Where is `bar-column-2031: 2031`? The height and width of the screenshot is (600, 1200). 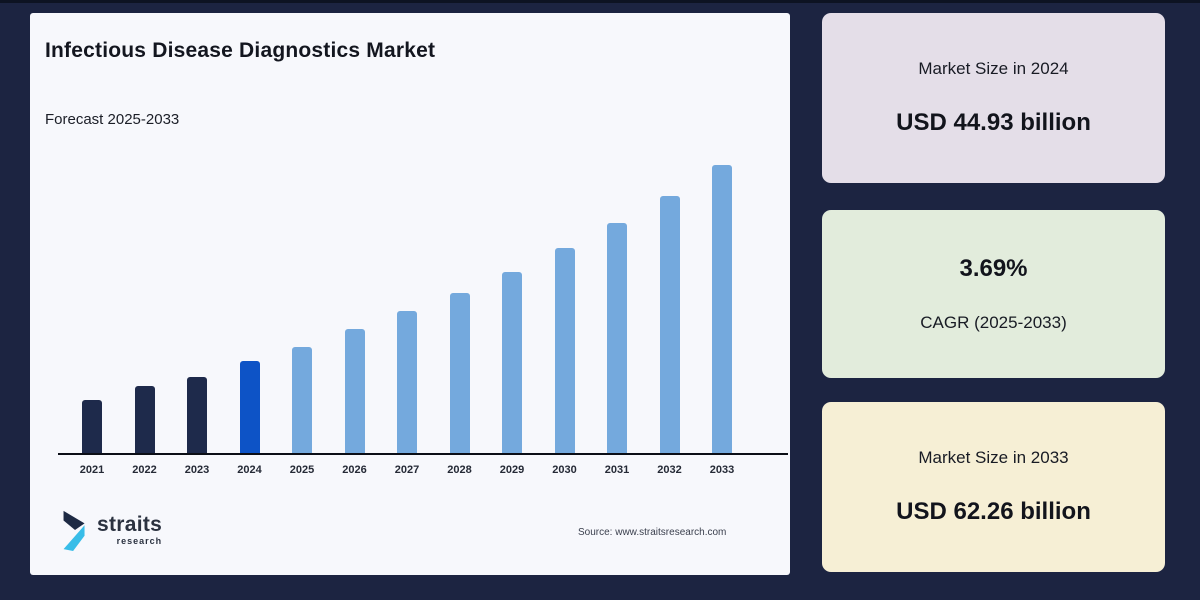 bar-column-2031: 2031 is located at coordinates (617, 320).